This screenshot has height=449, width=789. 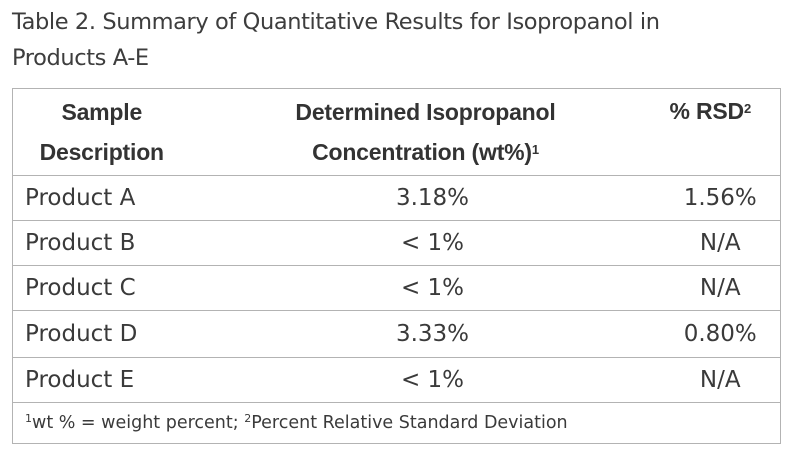 What do you see at coordinates (102, 112) in the screenshot?
I see `header-description-line-1: Sample` at bounding box center [102, 112].